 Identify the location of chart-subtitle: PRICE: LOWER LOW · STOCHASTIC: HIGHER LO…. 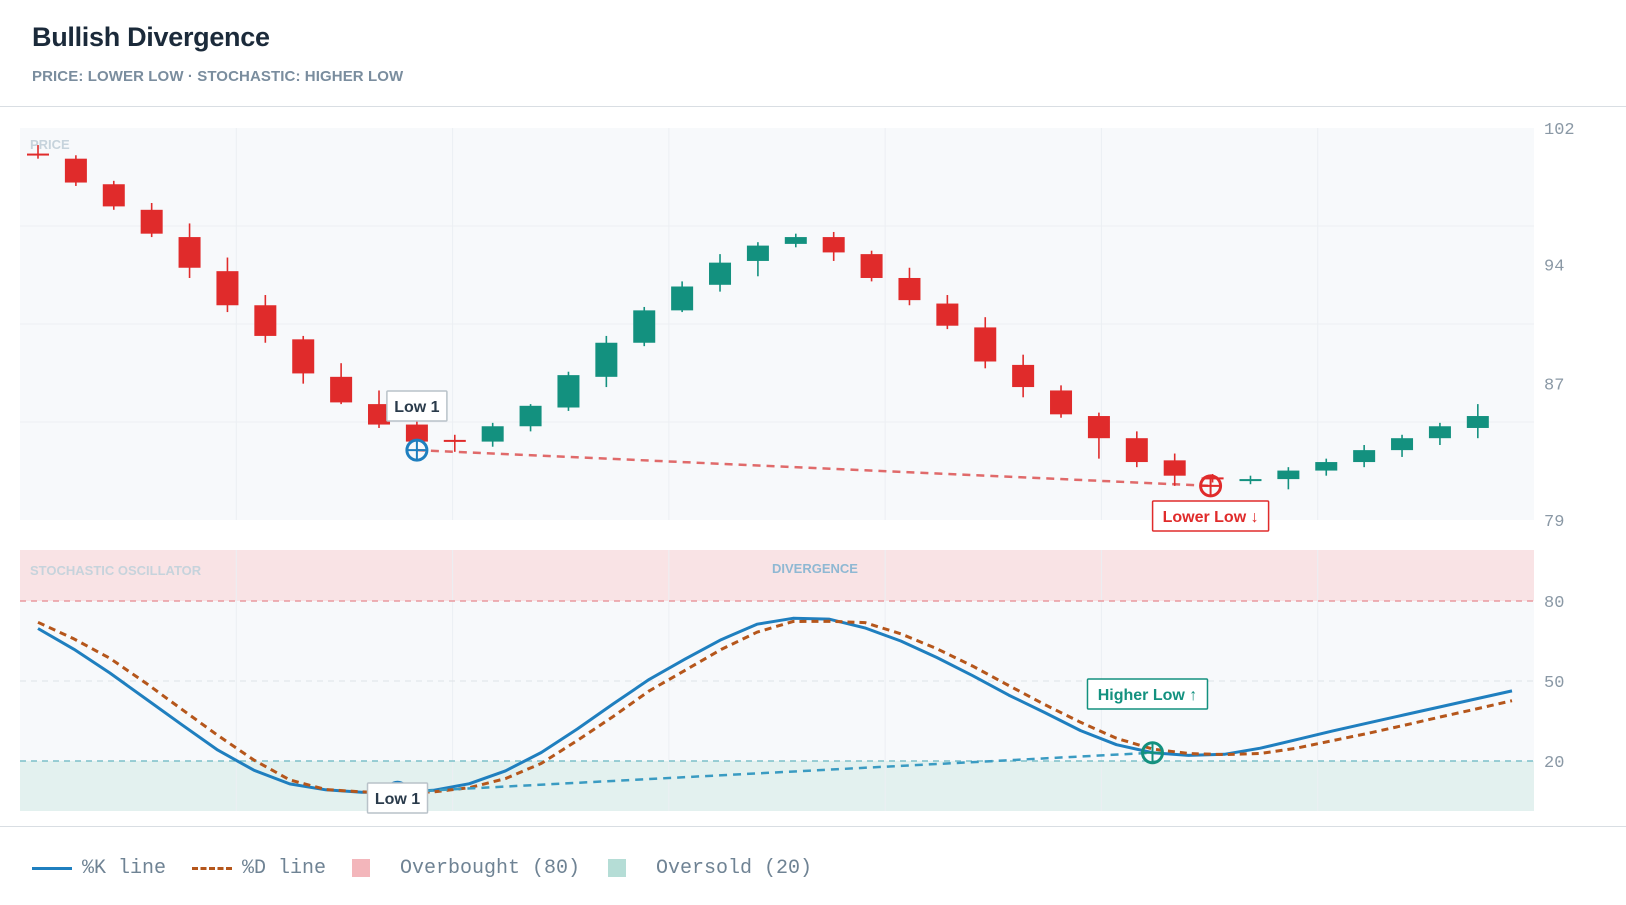
(218, 76).